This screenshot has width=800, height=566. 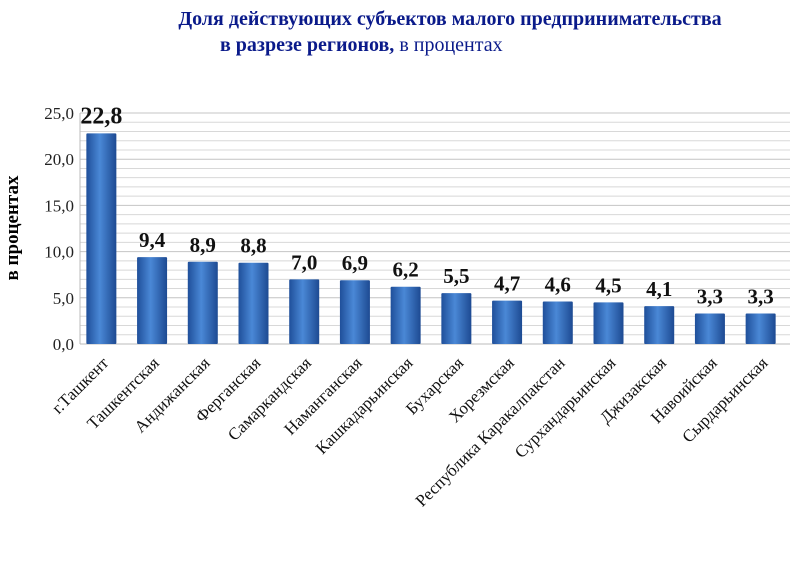 I want to click on title-line-2: в разрезе регионов, в процентах, so click(x=361, y=45).